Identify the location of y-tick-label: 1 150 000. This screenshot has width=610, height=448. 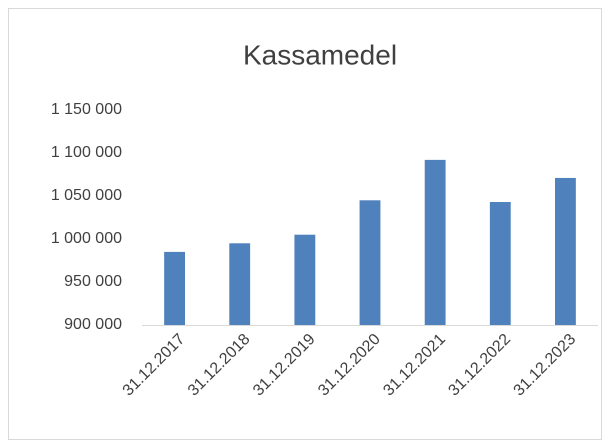
(86, 109).